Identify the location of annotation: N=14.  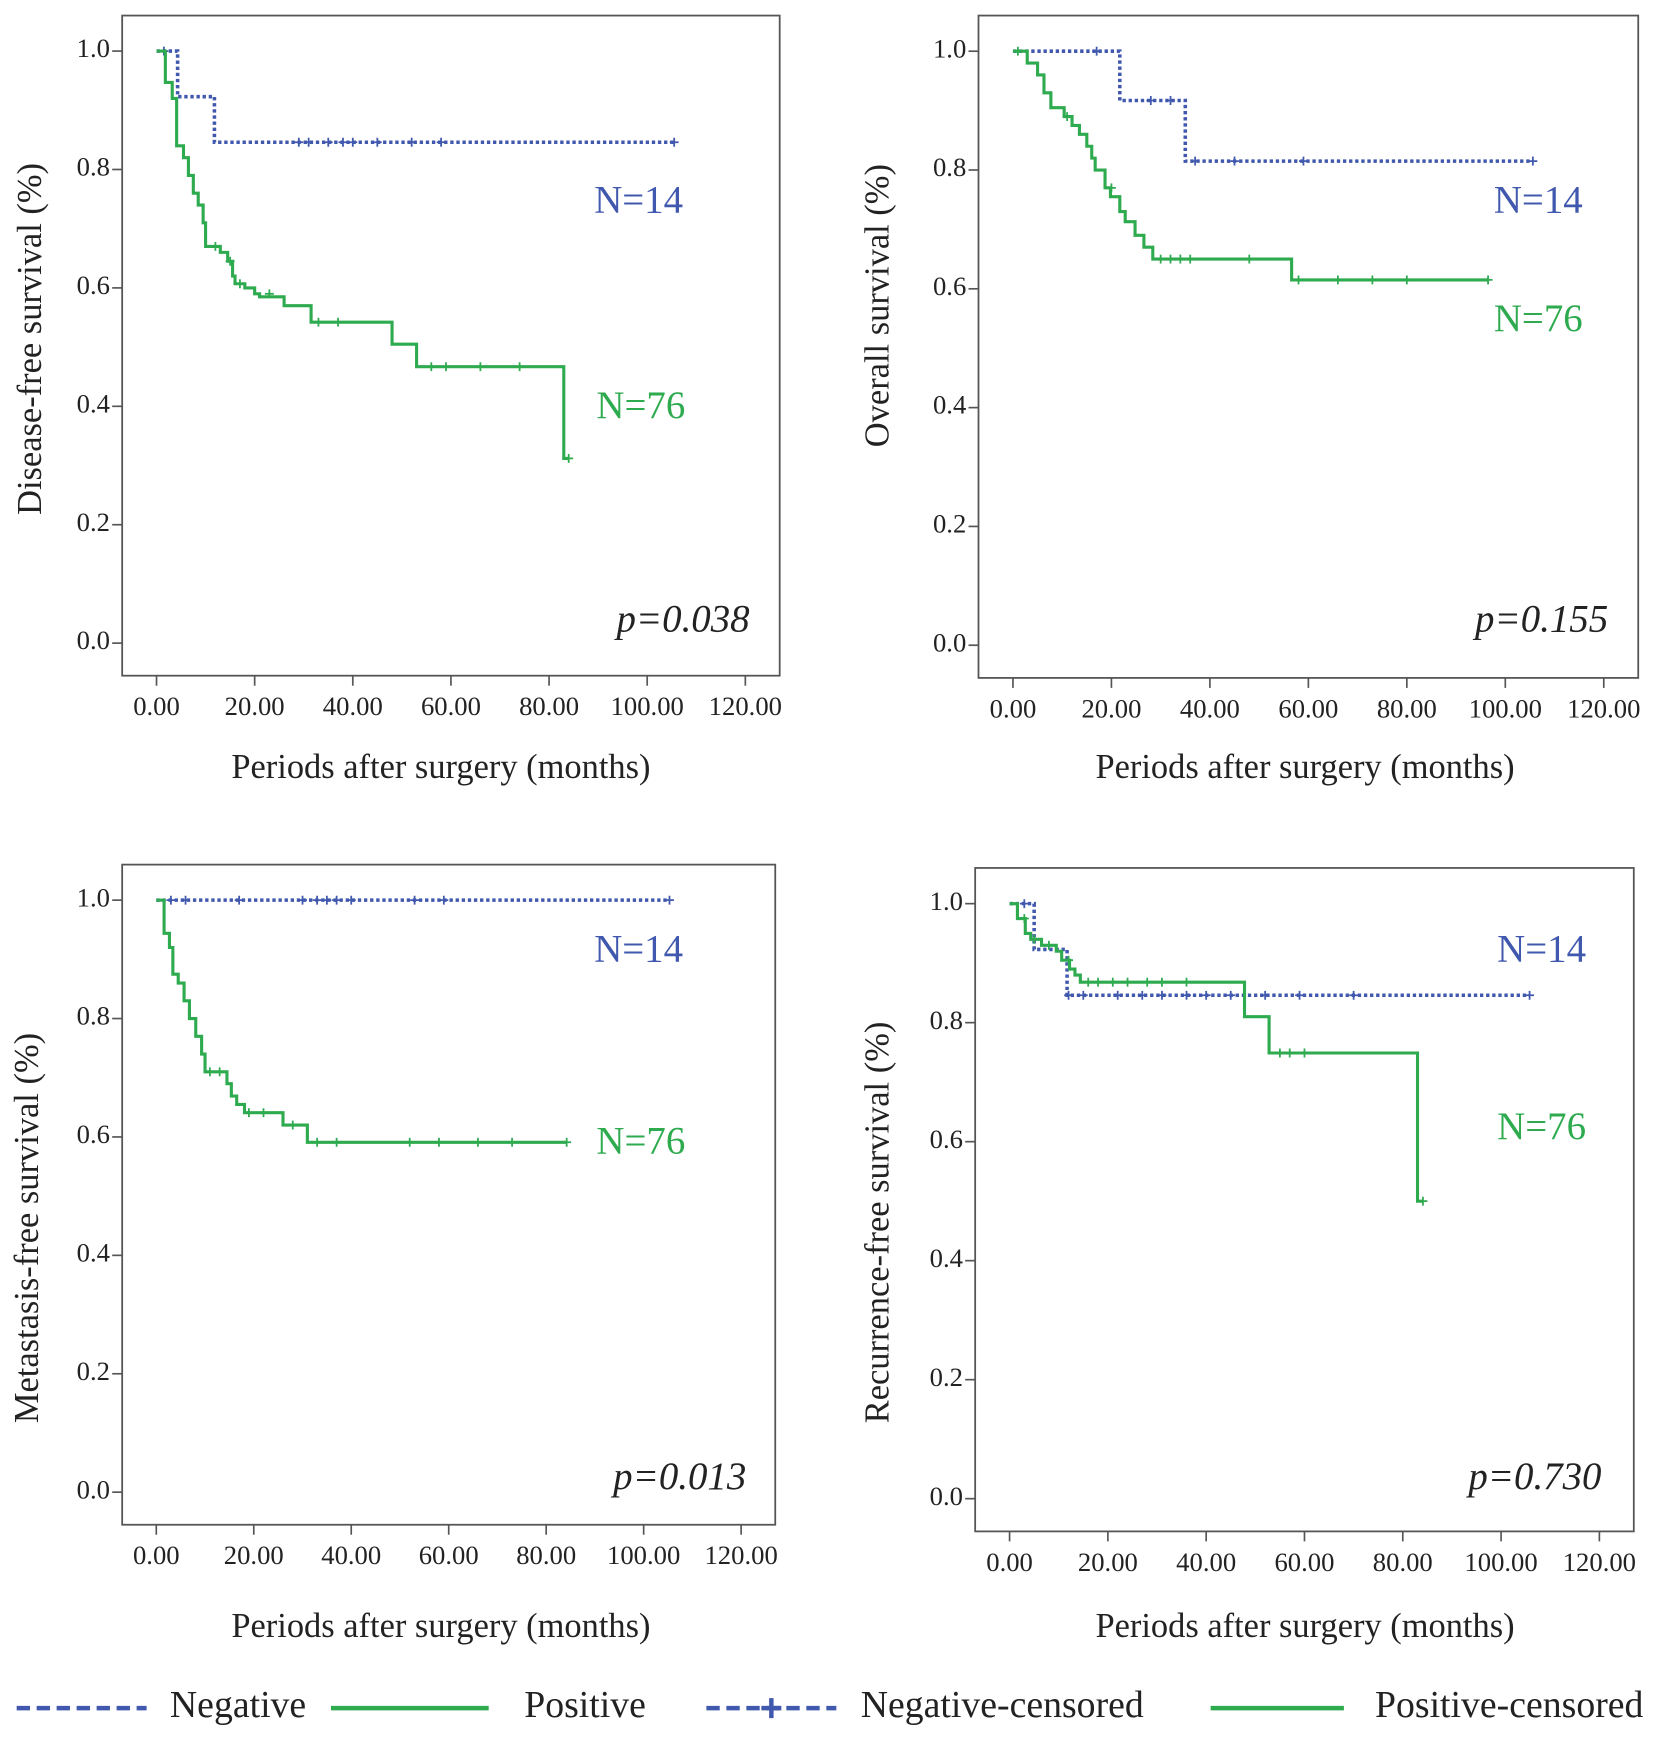
(1541, 948).